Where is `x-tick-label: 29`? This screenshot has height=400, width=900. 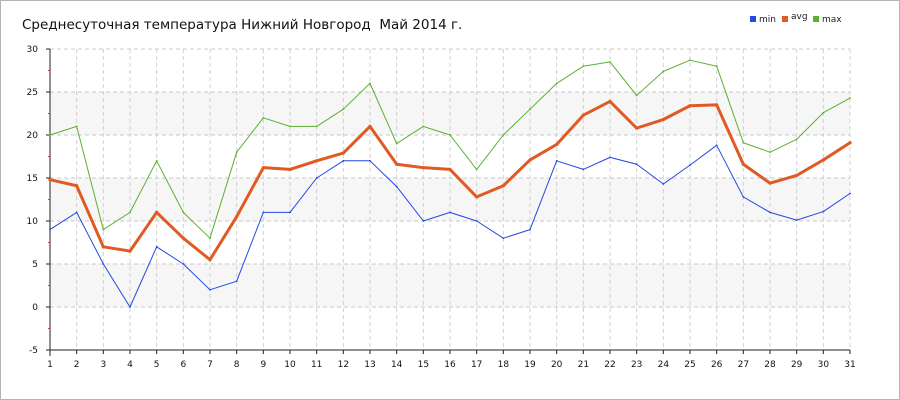
x-tick-label: 29 is located at coordinates (797, 365).